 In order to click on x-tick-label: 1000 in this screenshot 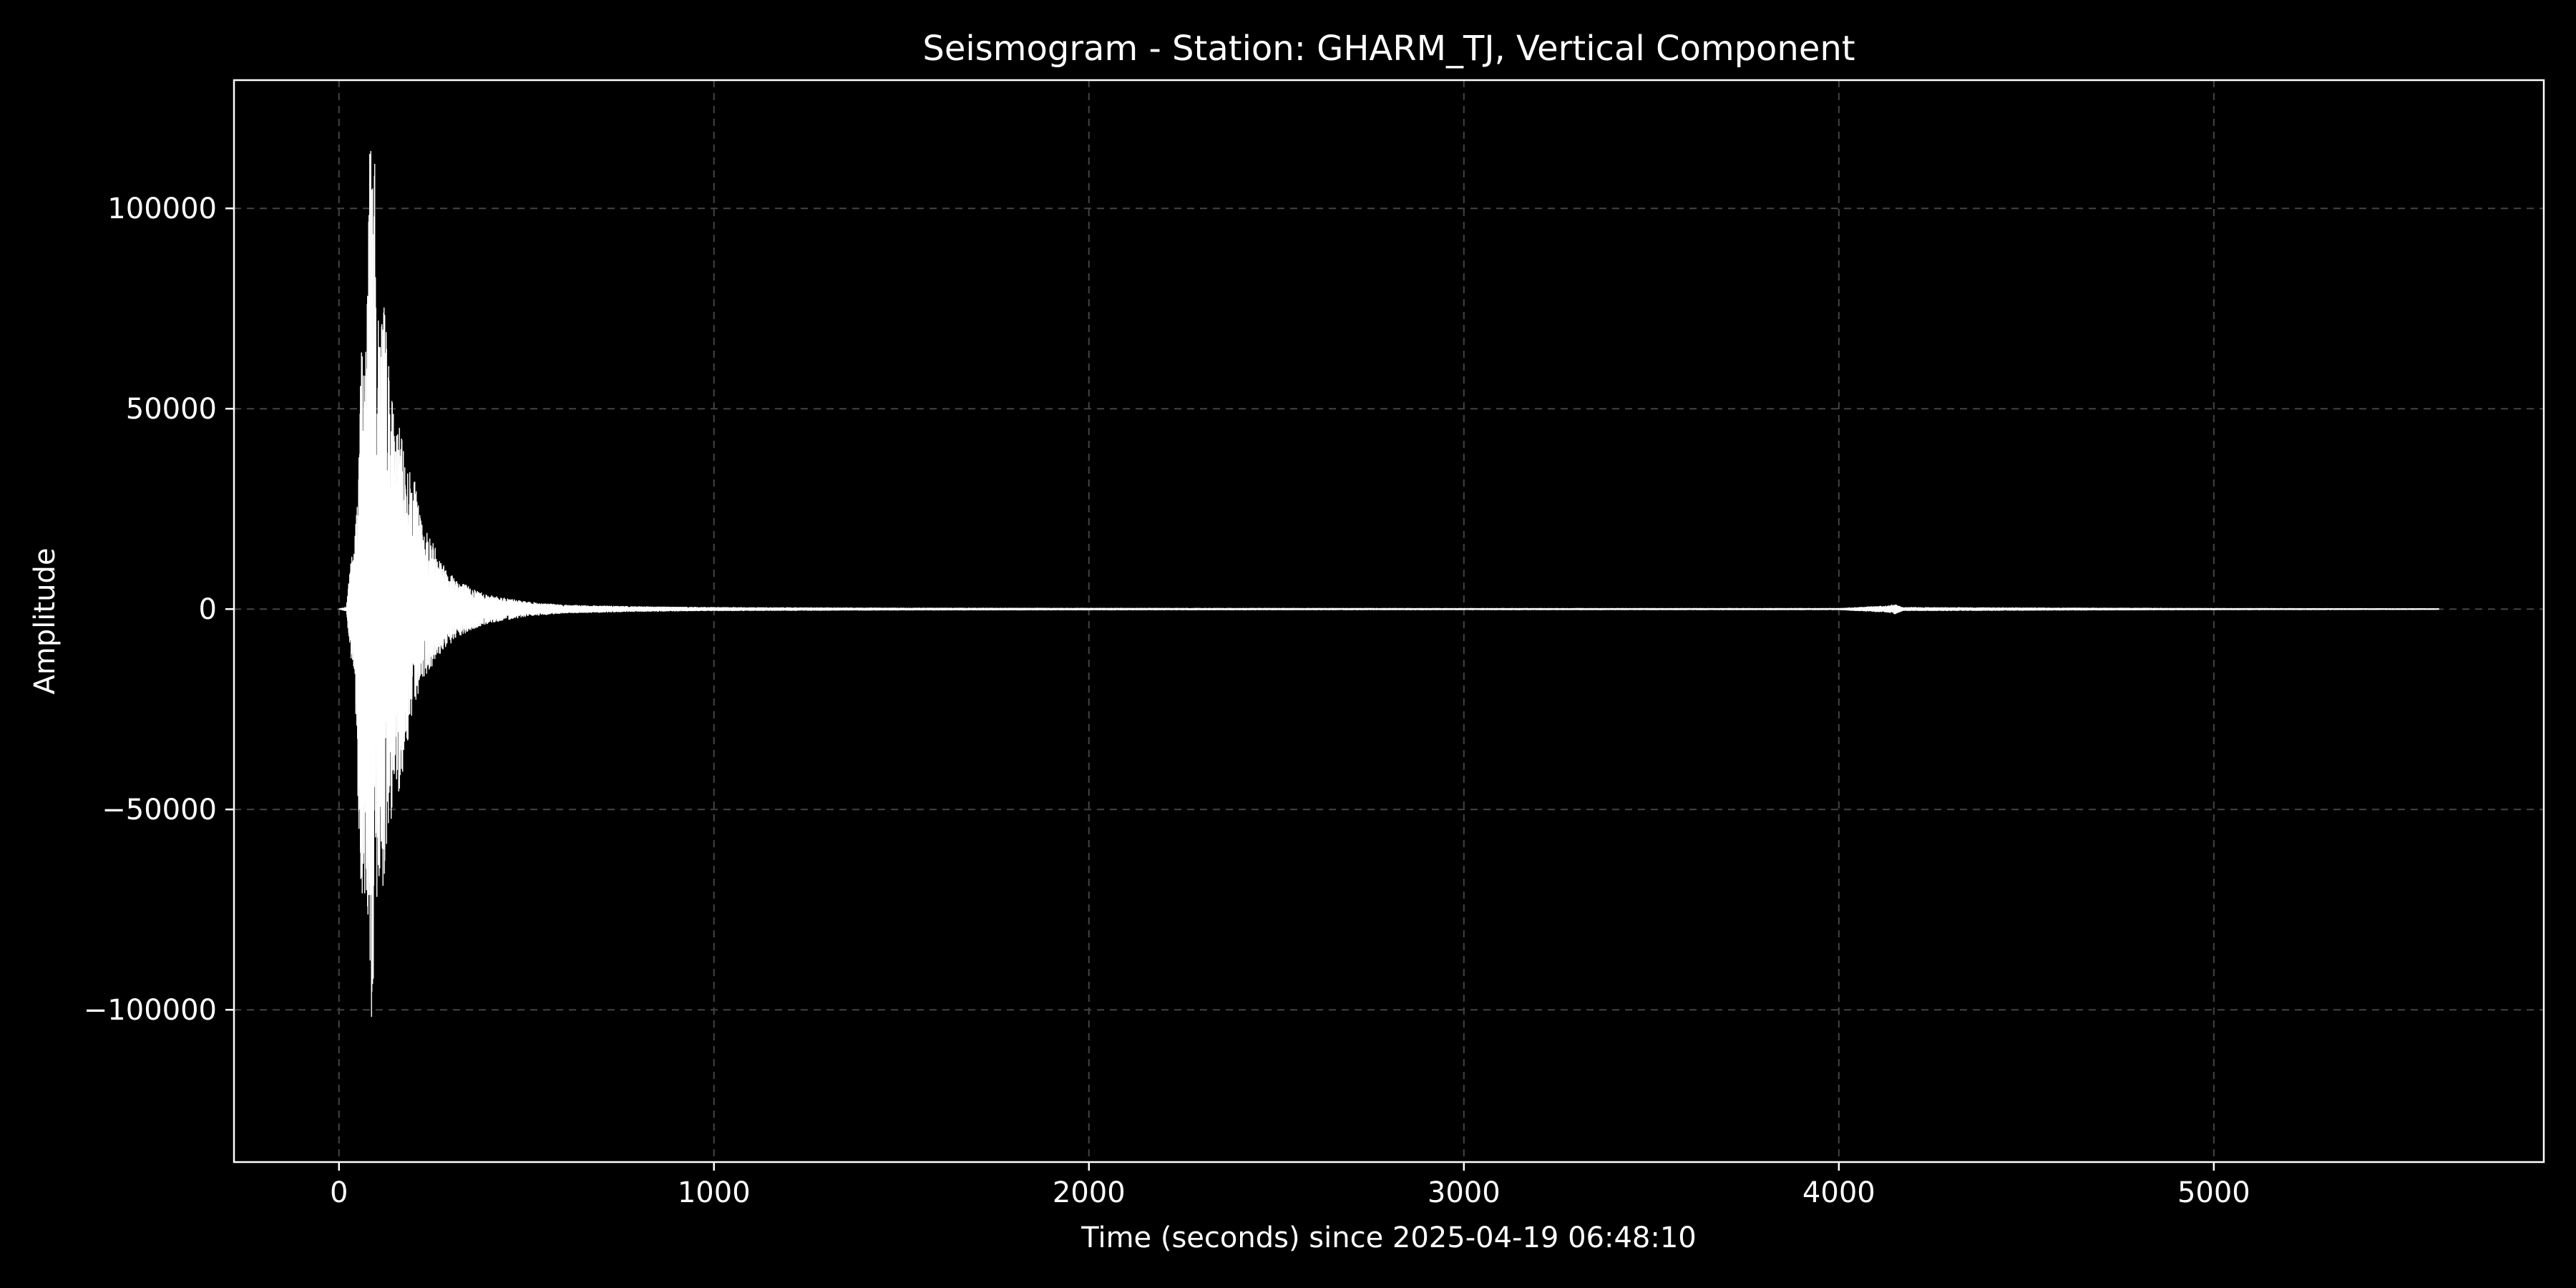, I will do `click(714, 1192)`.